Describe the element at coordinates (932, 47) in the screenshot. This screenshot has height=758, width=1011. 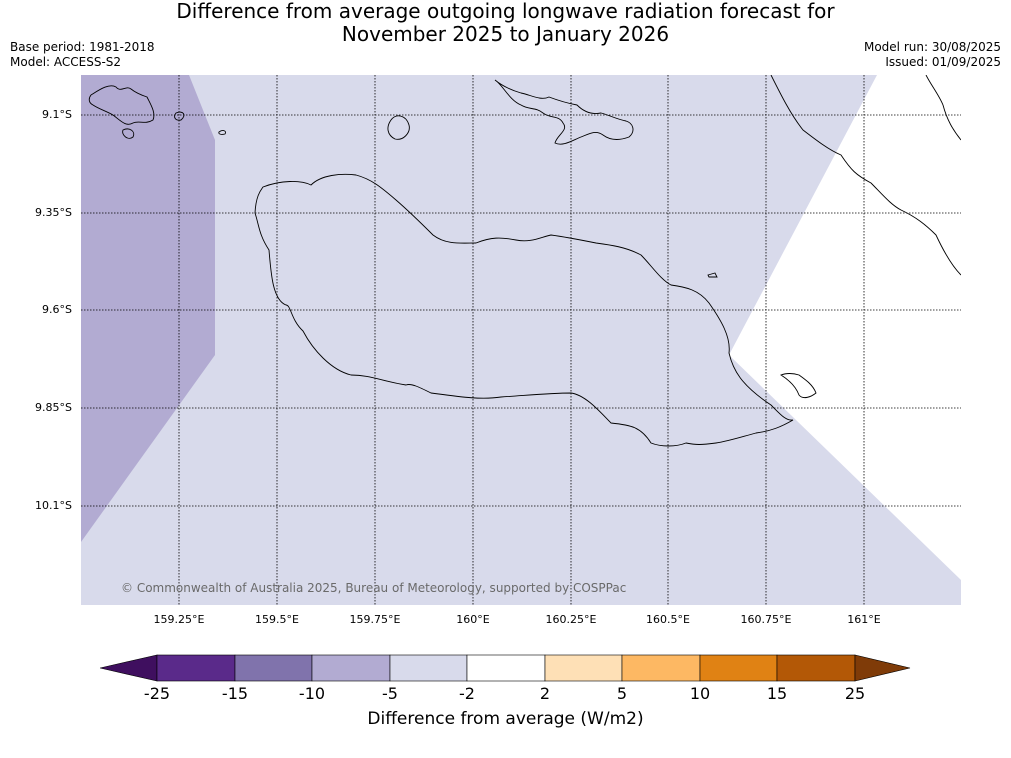
I see `model-run: Model run: 30/08/2025` at that location.